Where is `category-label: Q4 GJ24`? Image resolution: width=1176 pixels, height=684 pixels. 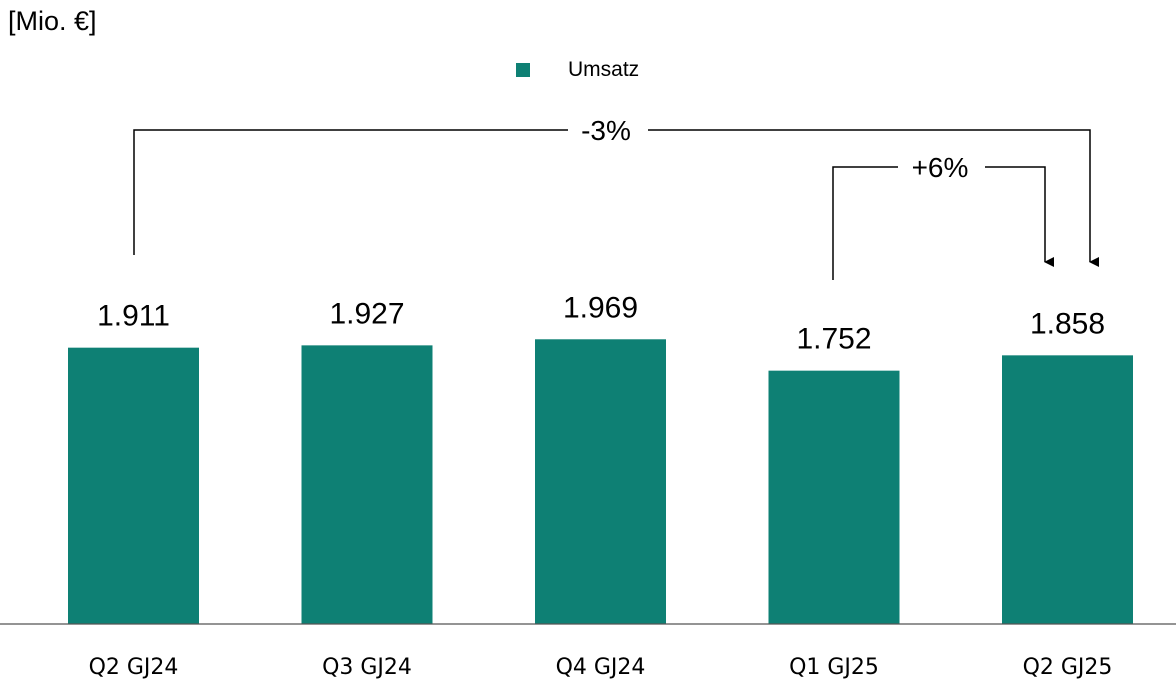
category-label: Q4 GJ24 is located at coordinates (601, 667).